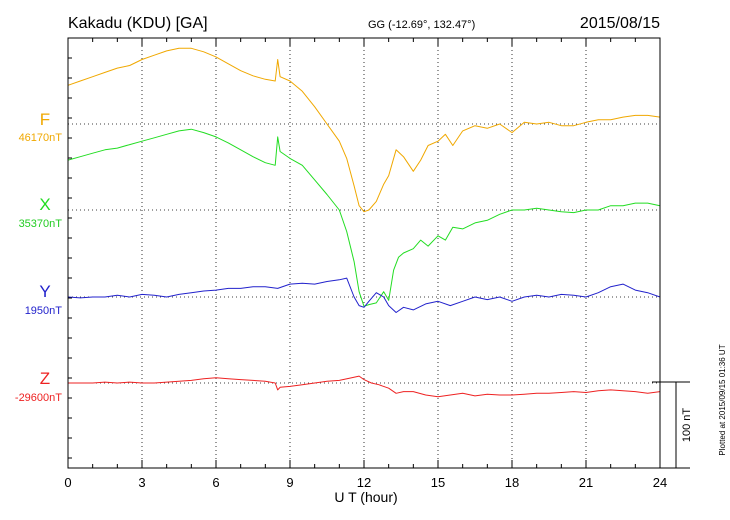  I want to click on series-label-f: F, so click(45, 119).